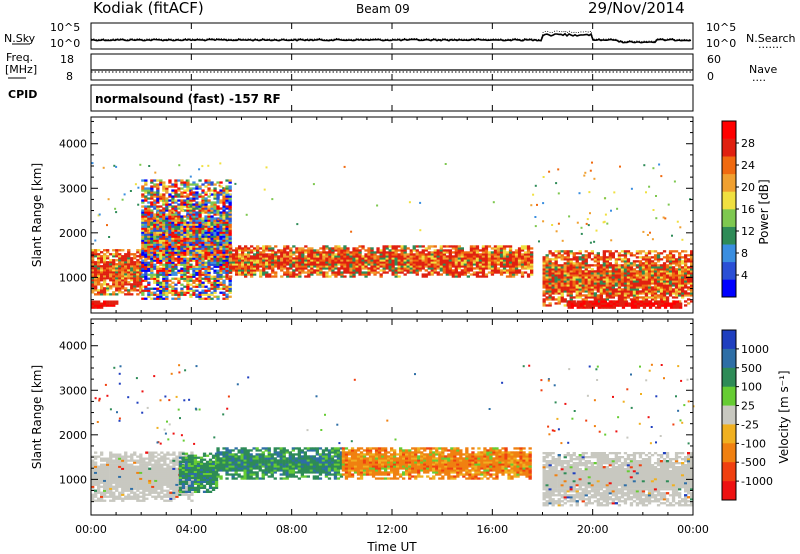  I want to click on y-tick-label: 3000, so click(73, 188).